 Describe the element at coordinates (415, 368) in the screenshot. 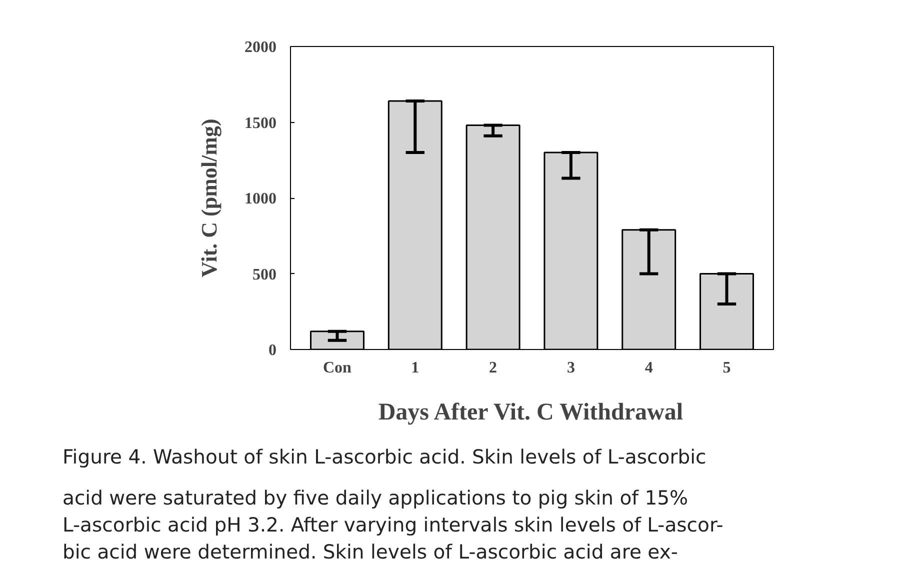

I see `x-tick-label: 1` at that location.